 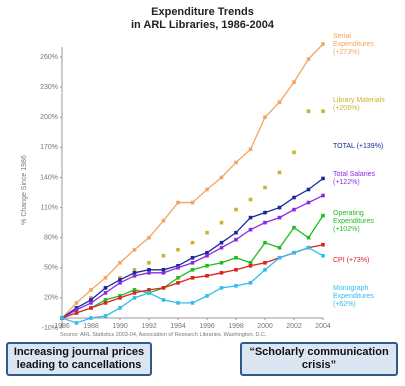 What do you see at coordinates (49, 57) in the screenshot?
I see `y-tick-label: 260%` at bounding box center [49, 57].